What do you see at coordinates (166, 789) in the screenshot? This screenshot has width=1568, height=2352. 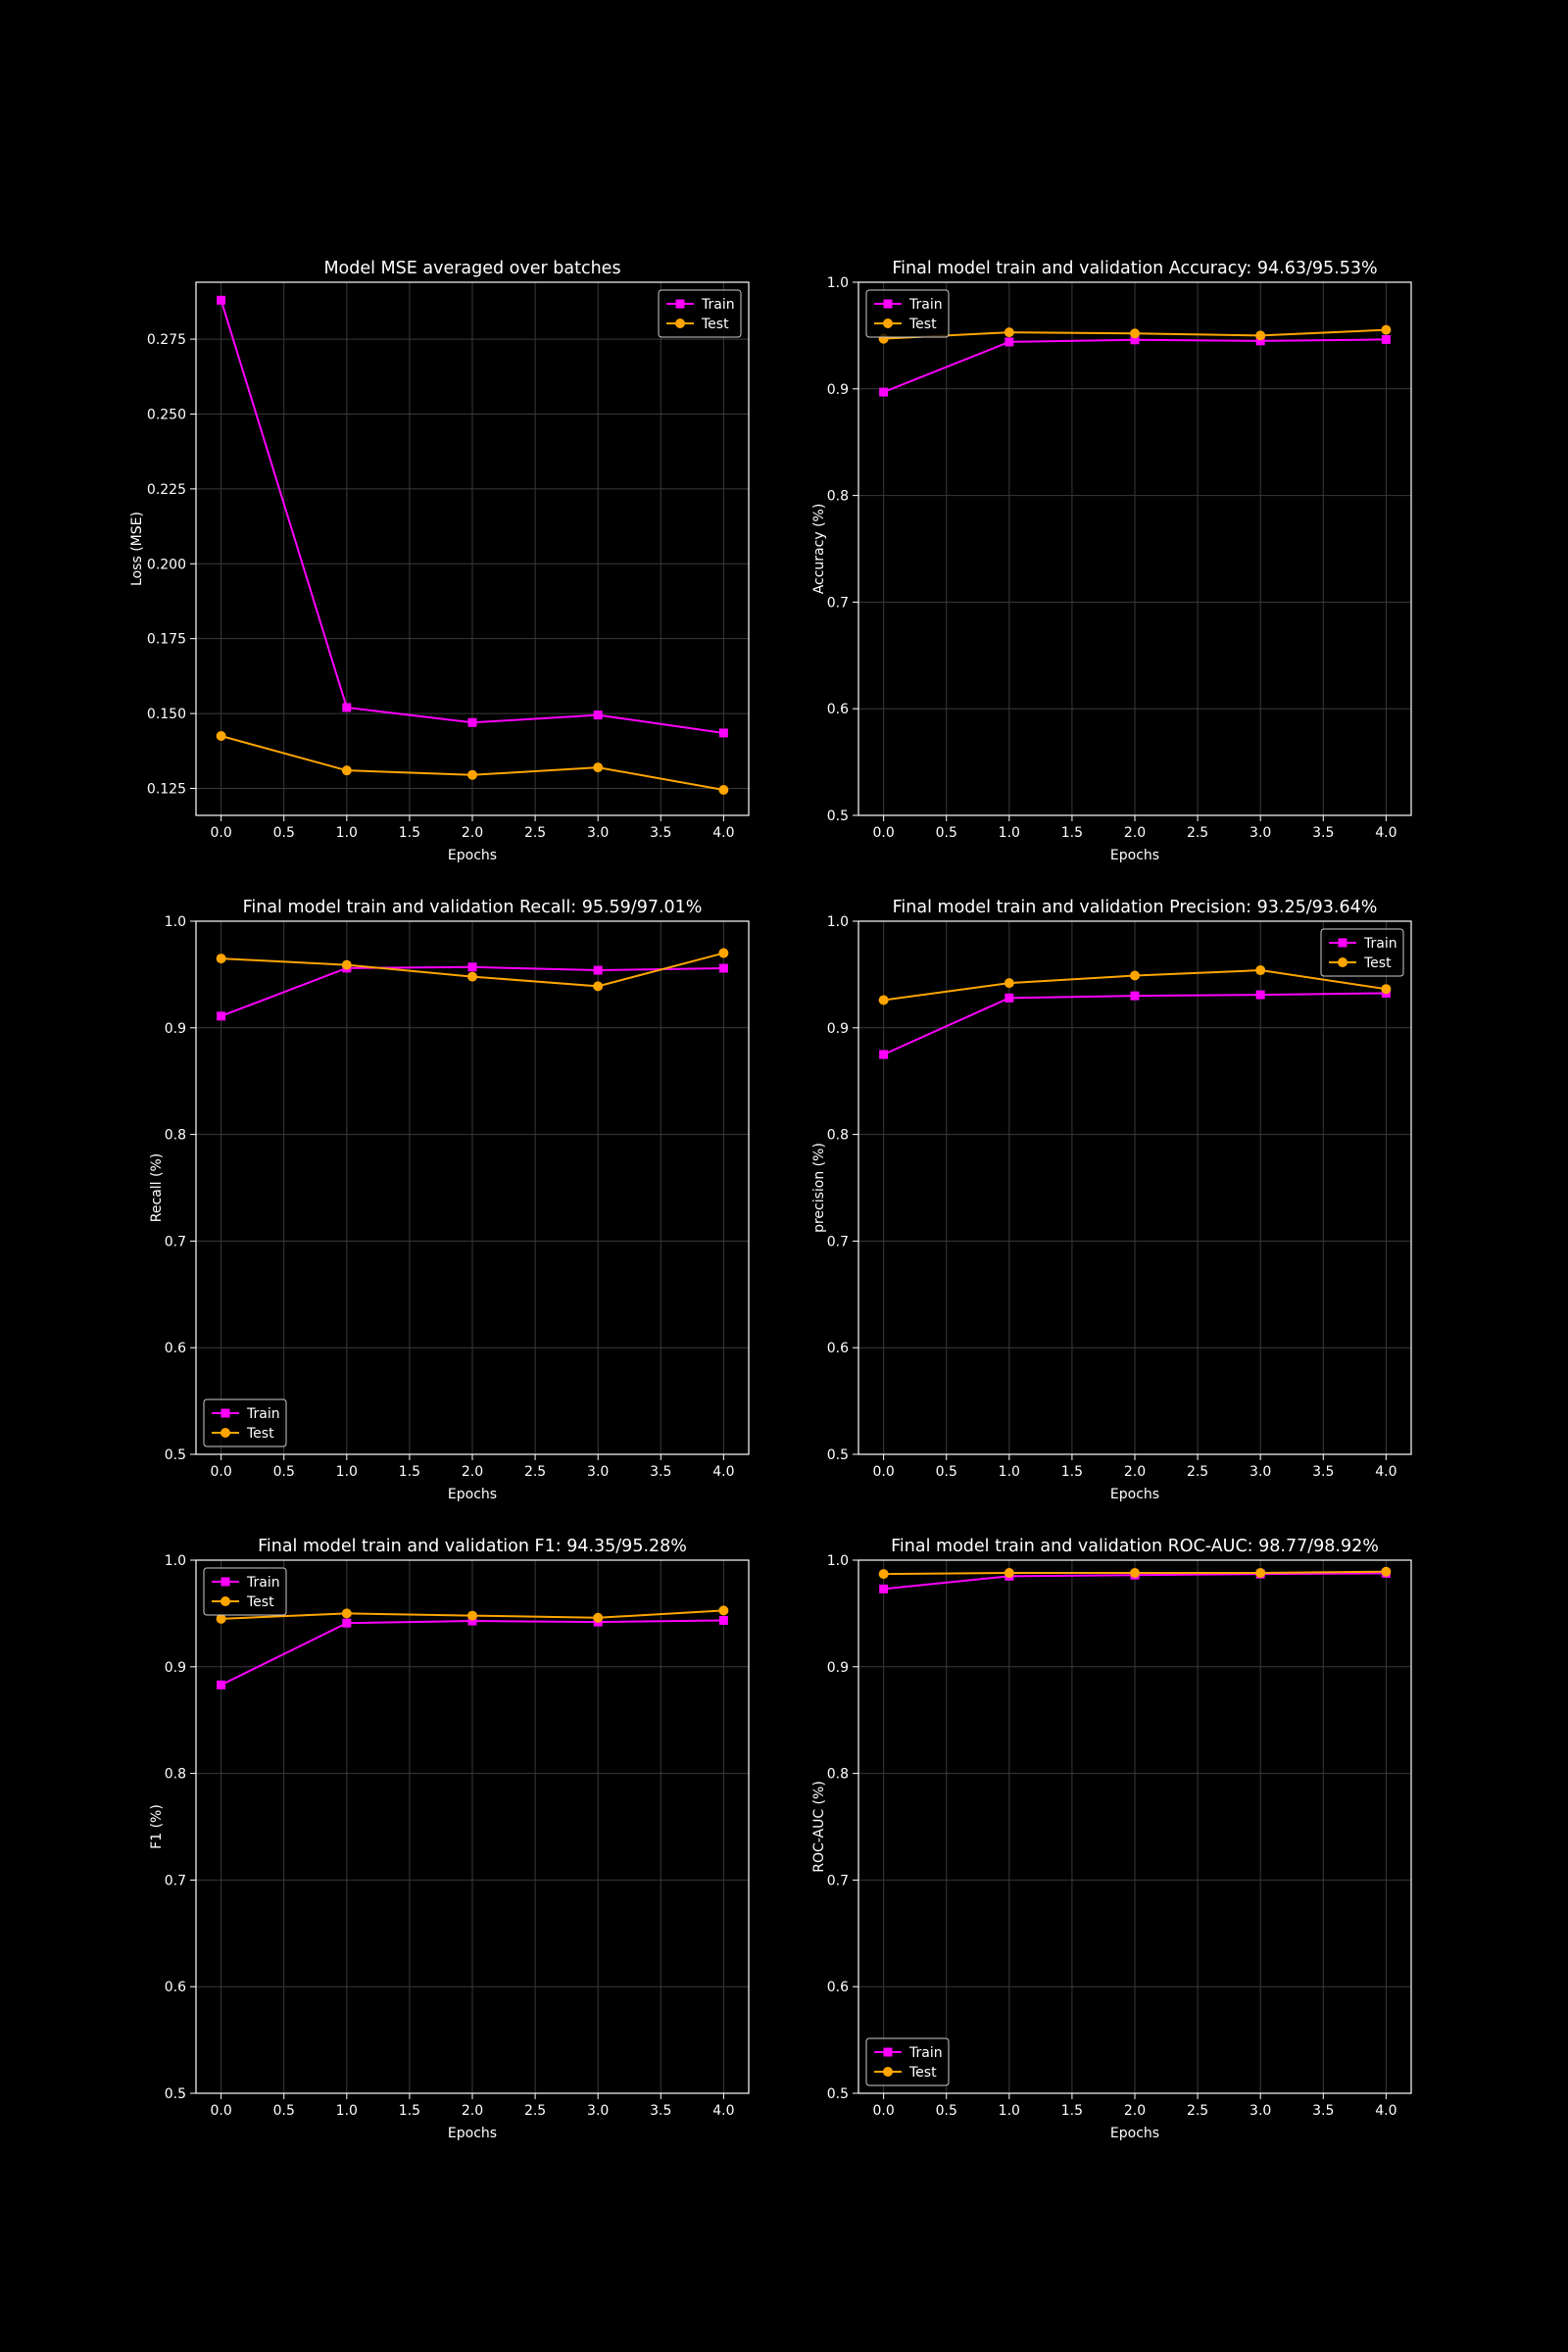 I see `y-tick-label: 0.125` at bounding box center [166, 789].